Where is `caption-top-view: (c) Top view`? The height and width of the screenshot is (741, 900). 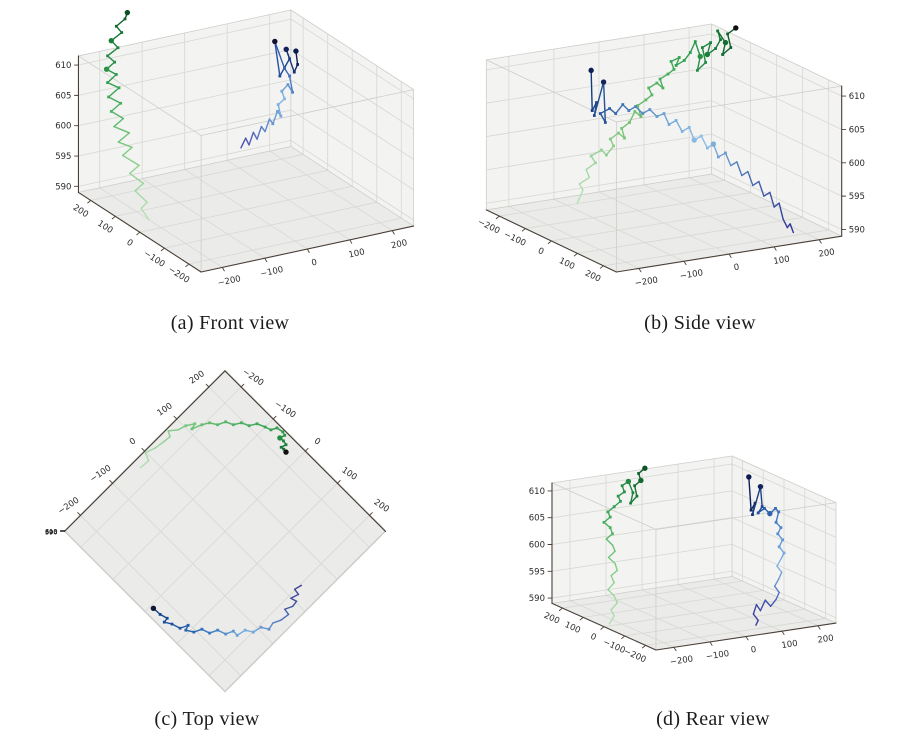
caption-top-view: (c) Top view is located at coordinates (207, 719).